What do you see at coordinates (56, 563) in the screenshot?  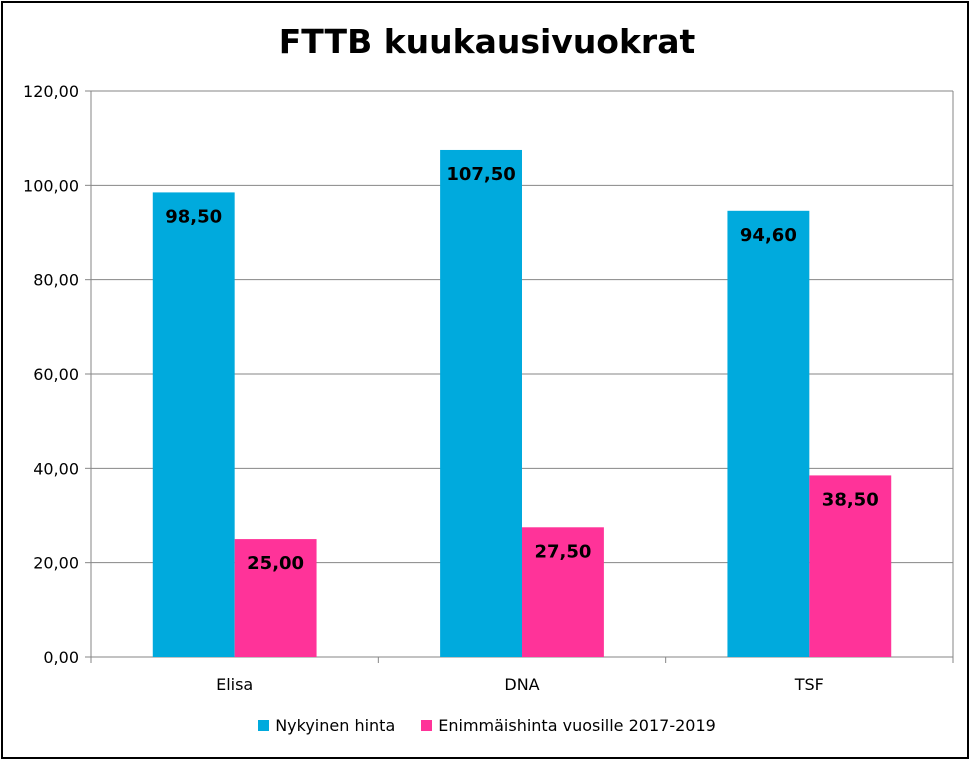 I see `y-tick-label-1: 20,00` at bounding box center [56, 563].